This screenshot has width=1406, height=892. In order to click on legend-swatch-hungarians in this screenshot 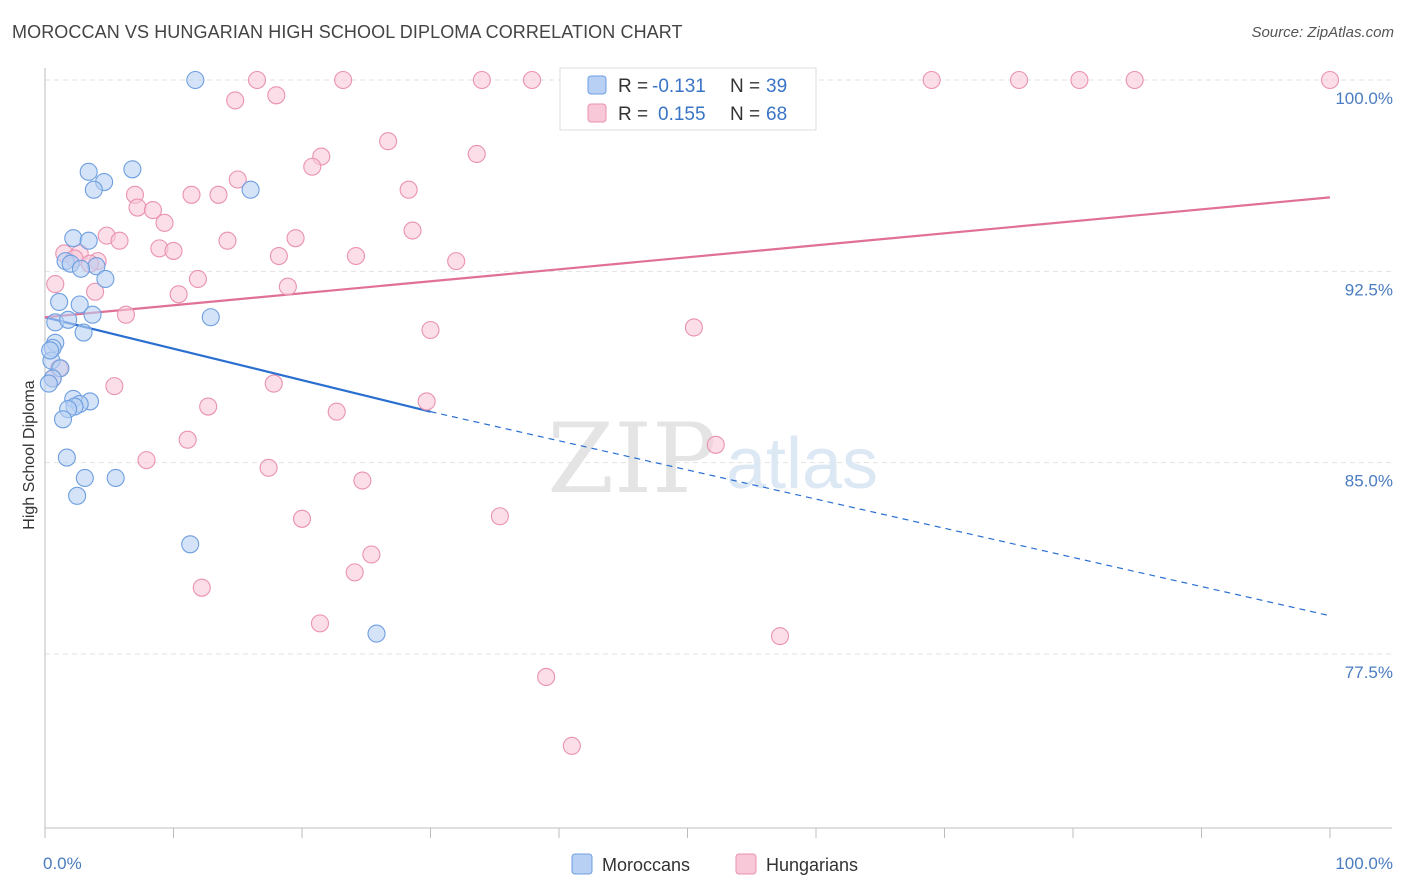, I will do `click(597, 113)`.